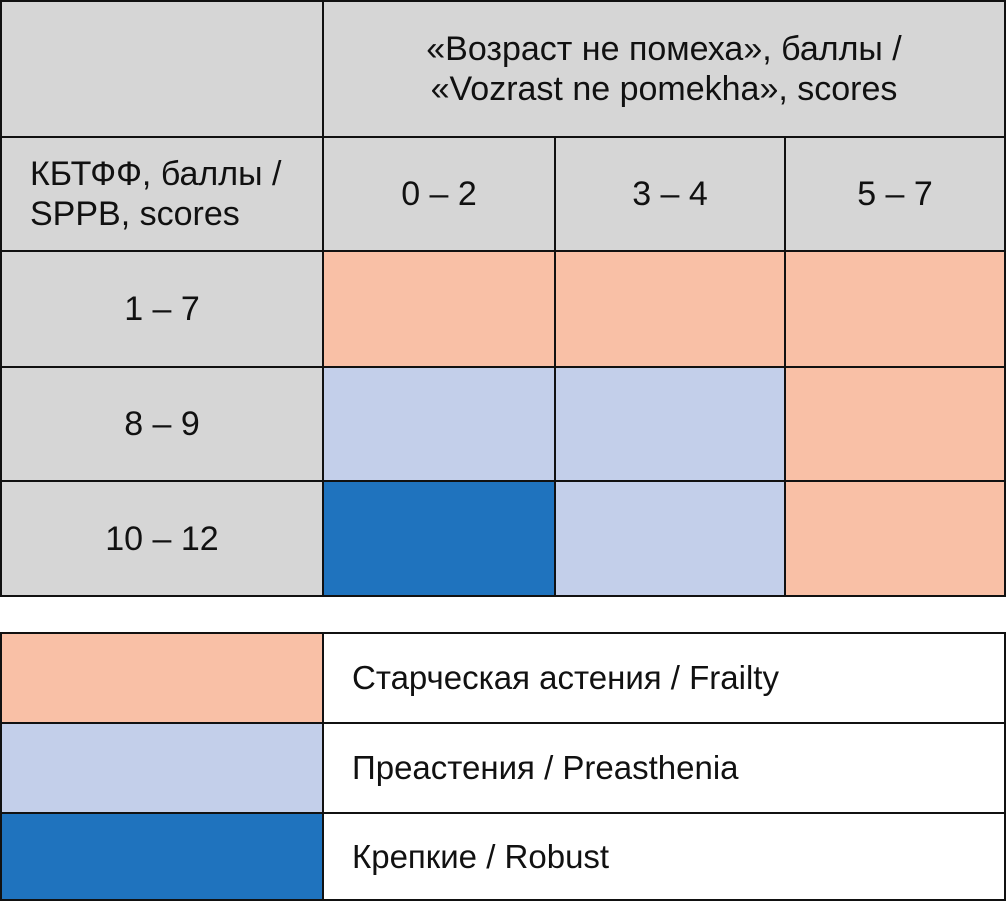  I want to click on legend-swatch-frailty, so click(162, 678).